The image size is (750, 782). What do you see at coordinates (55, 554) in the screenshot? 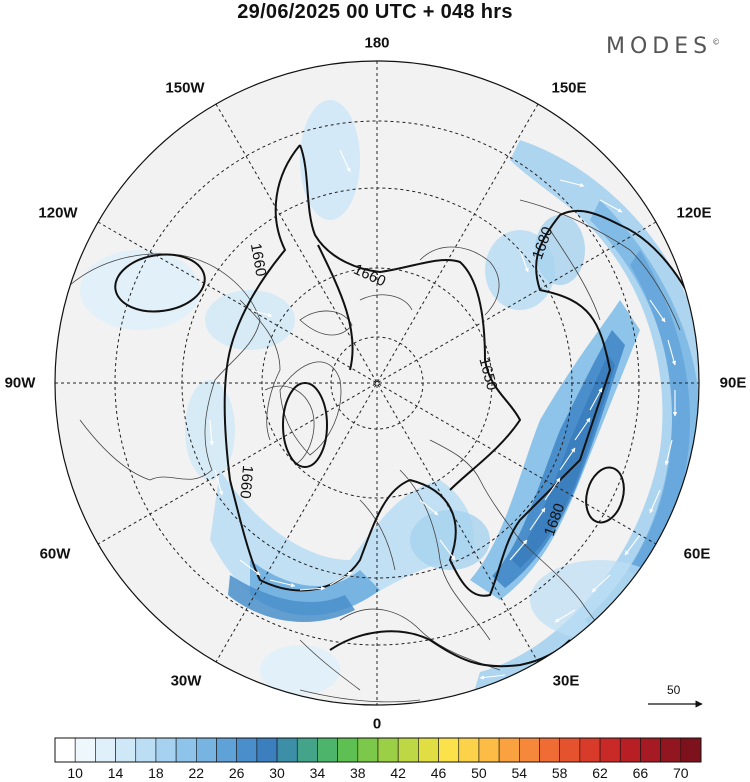
I see `lon-label-60w: 60W` at bounding box center [55, 554].